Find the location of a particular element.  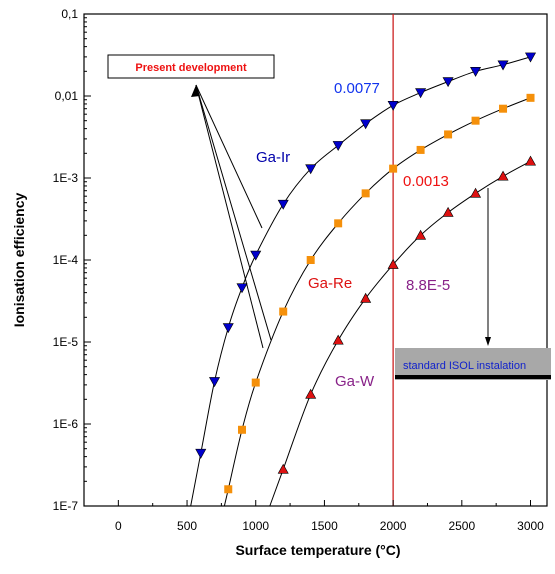

x-tick-label: 1000 is located at coordinates (255, 526).